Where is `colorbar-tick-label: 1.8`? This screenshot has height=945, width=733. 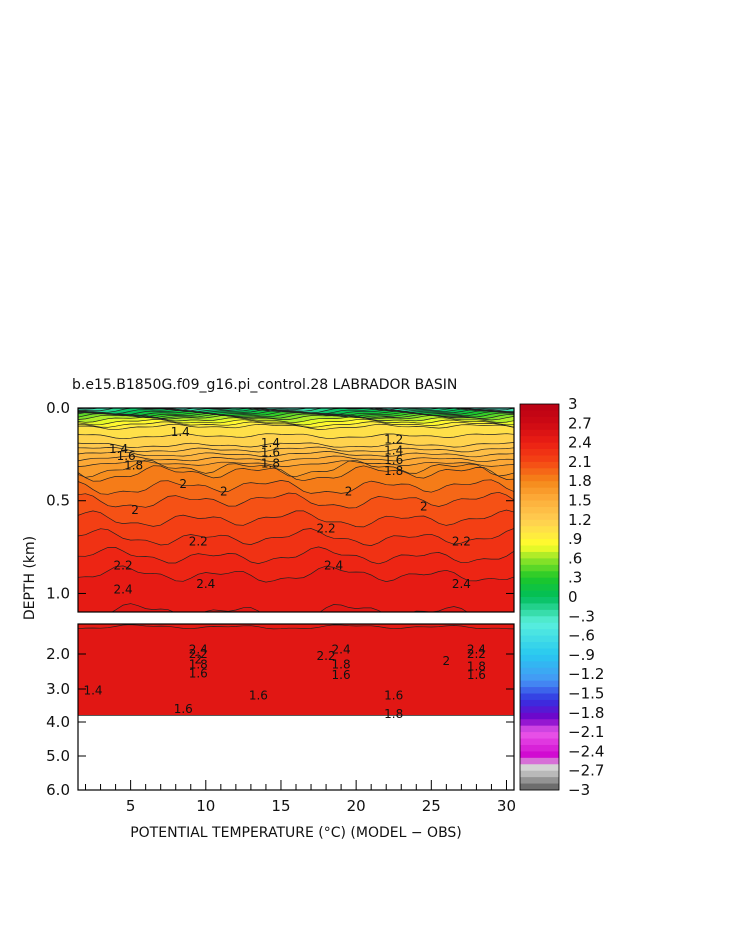 colorbar-tick-label: 1.8 is located at coordinates (580, 481).